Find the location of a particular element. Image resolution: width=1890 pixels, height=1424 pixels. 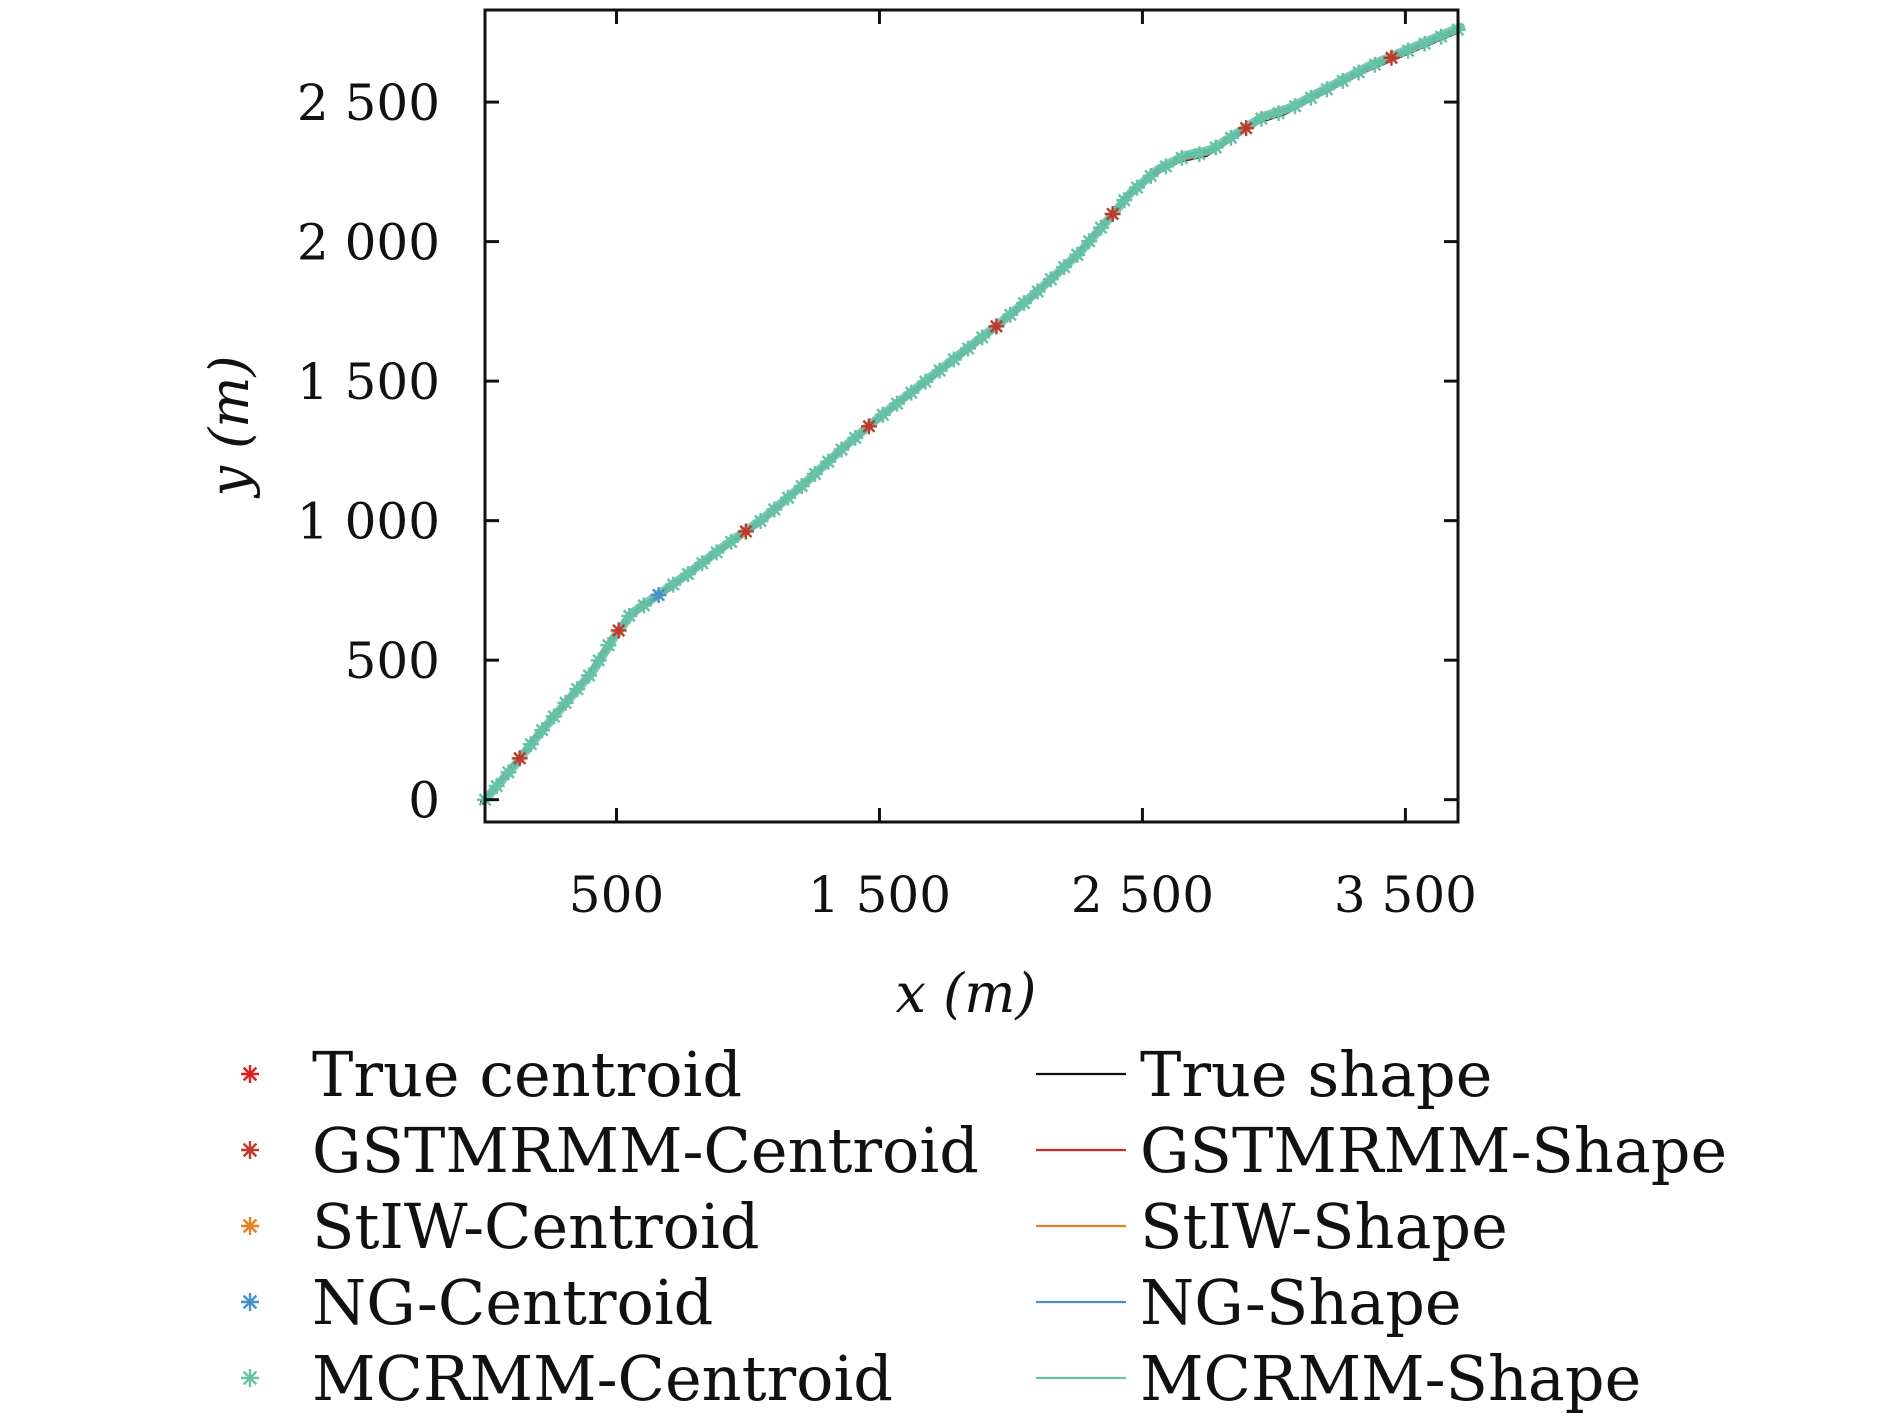

legend-label: MCRMM-Centroid is located at coordinates (602, 1378).